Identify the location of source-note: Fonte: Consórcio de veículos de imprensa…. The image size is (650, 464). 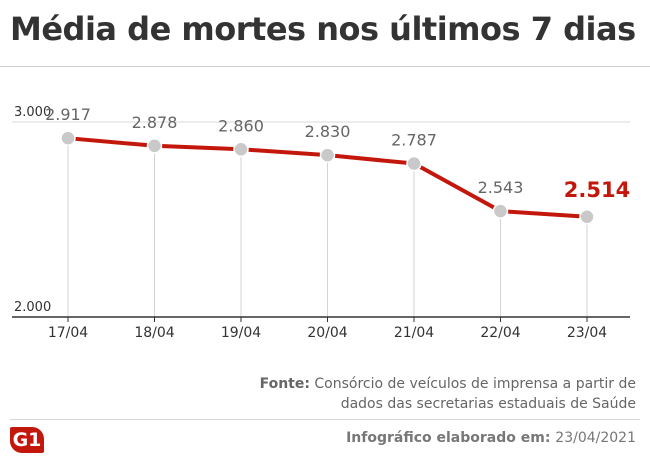
(426, 394).